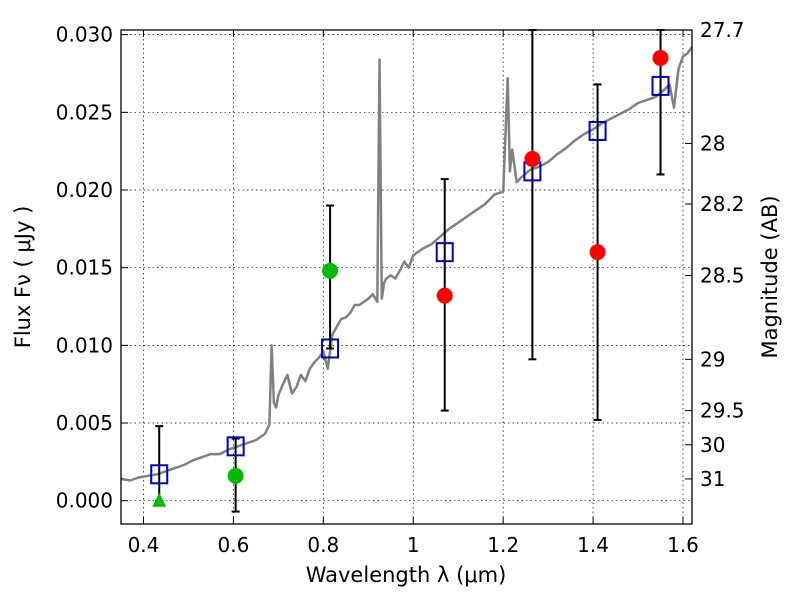  Describe the element at coordinates (84, 501) in the screenshot. I see `y-tick-label: 0.000` at that location.